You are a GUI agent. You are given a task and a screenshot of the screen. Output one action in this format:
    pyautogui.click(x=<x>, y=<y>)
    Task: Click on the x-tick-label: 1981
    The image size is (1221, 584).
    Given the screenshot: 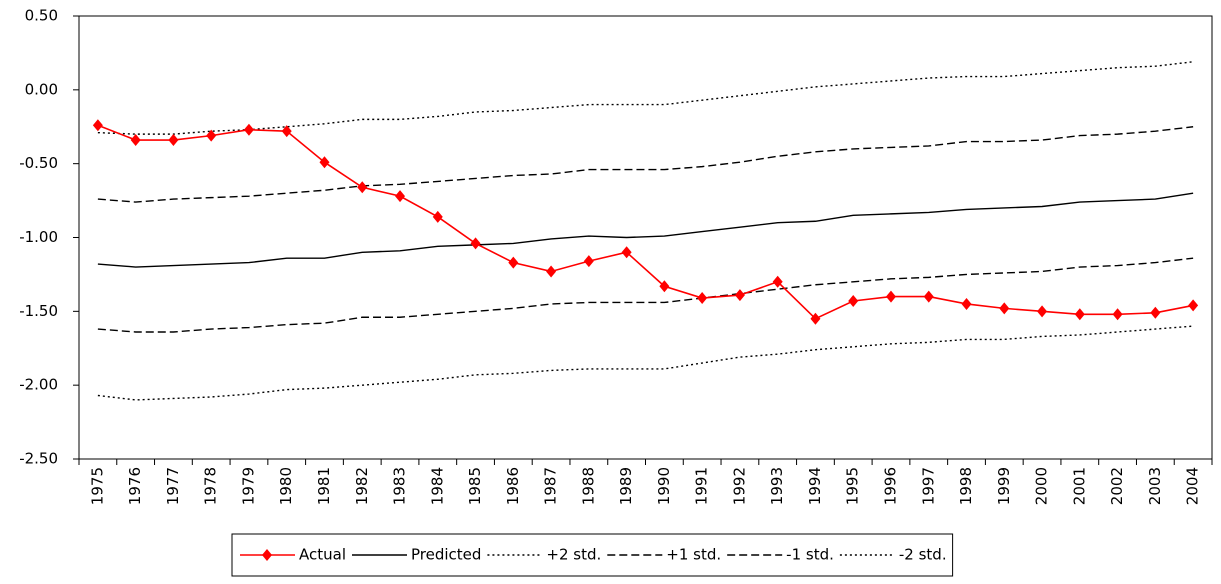 What is the action you would take?
    pyautogui.click(x=324, y=486)
    